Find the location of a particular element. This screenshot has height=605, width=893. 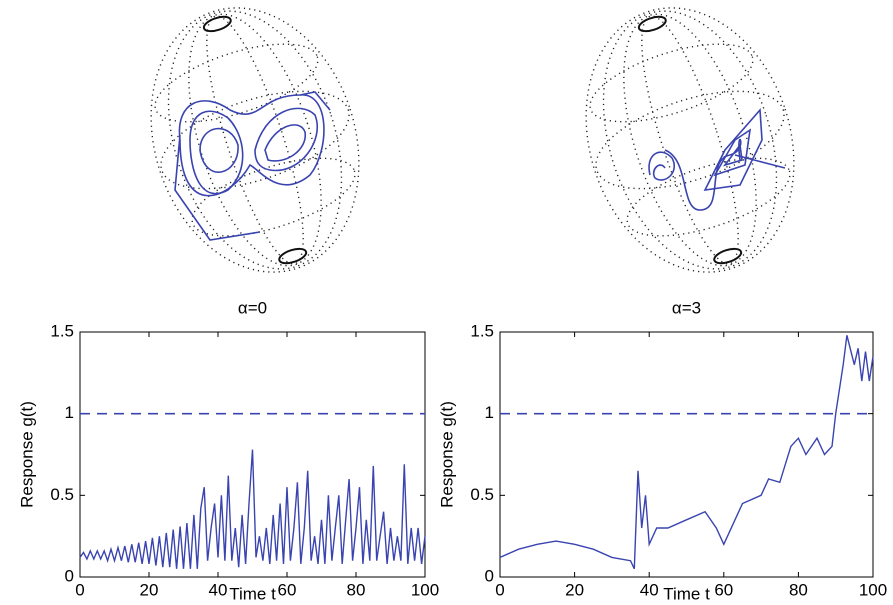

trajectory-left is located at coordinates (252, 166).